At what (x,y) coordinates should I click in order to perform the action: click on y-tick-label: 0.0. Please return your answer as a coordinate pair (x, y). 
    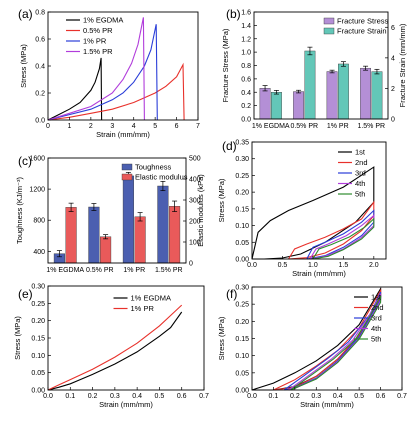
    Looking at the image, I should click on (40, 121).